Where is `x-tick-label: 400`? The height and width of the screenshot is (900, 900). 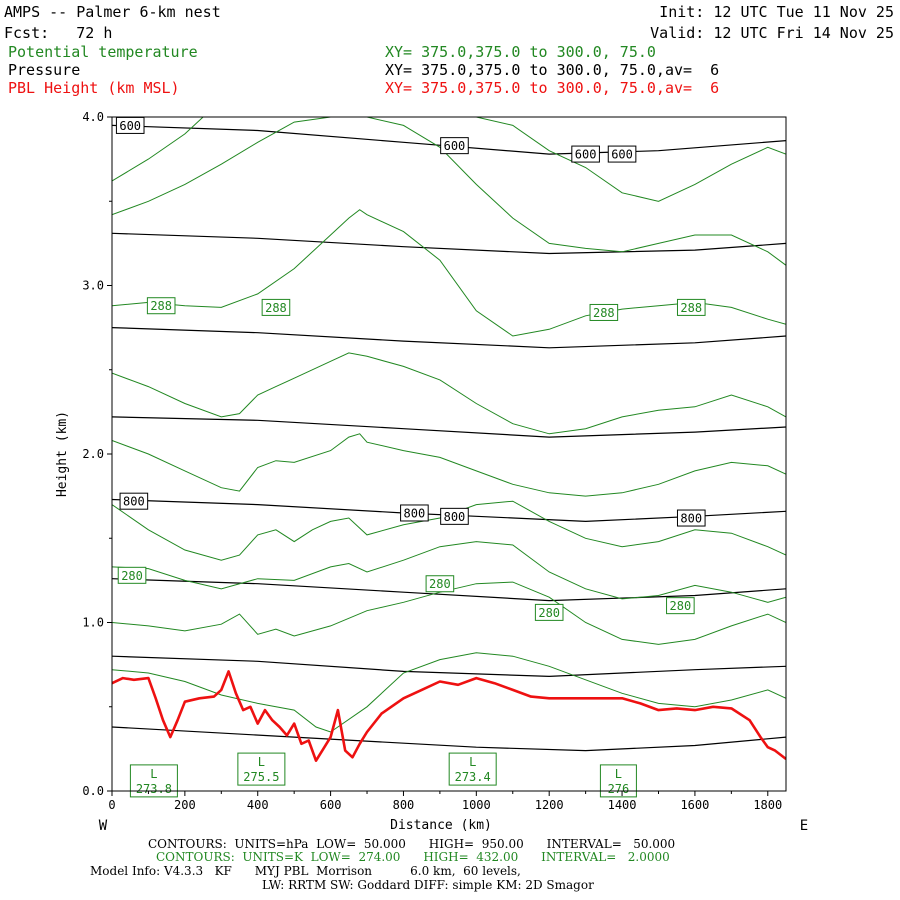
x-tick-label: 400 is located at coordinates (258, 805).